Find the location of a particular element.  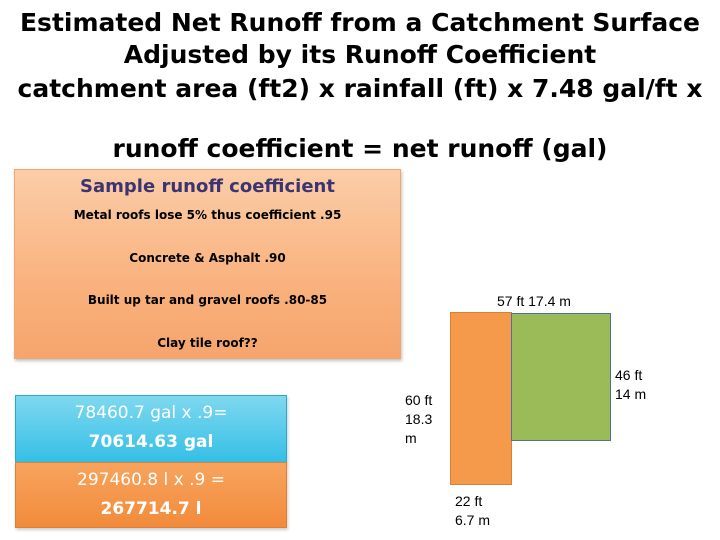

dimension-left-m-unit: m is located at coordinates (411, 438).